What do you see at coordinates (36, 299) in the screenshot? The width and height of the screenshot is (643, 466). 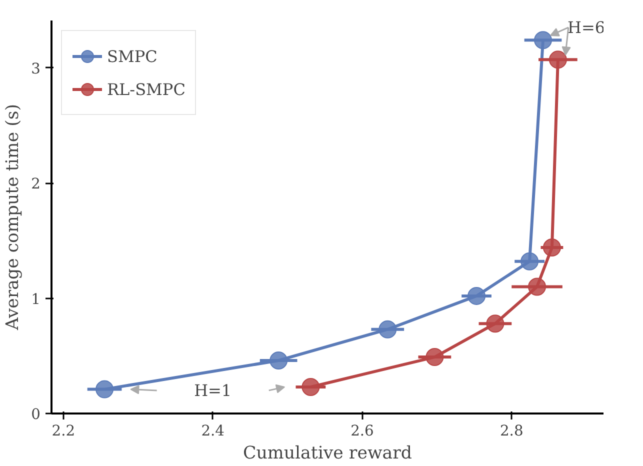 I see `y-tick-label: 1` at bounding box center [36, 299].